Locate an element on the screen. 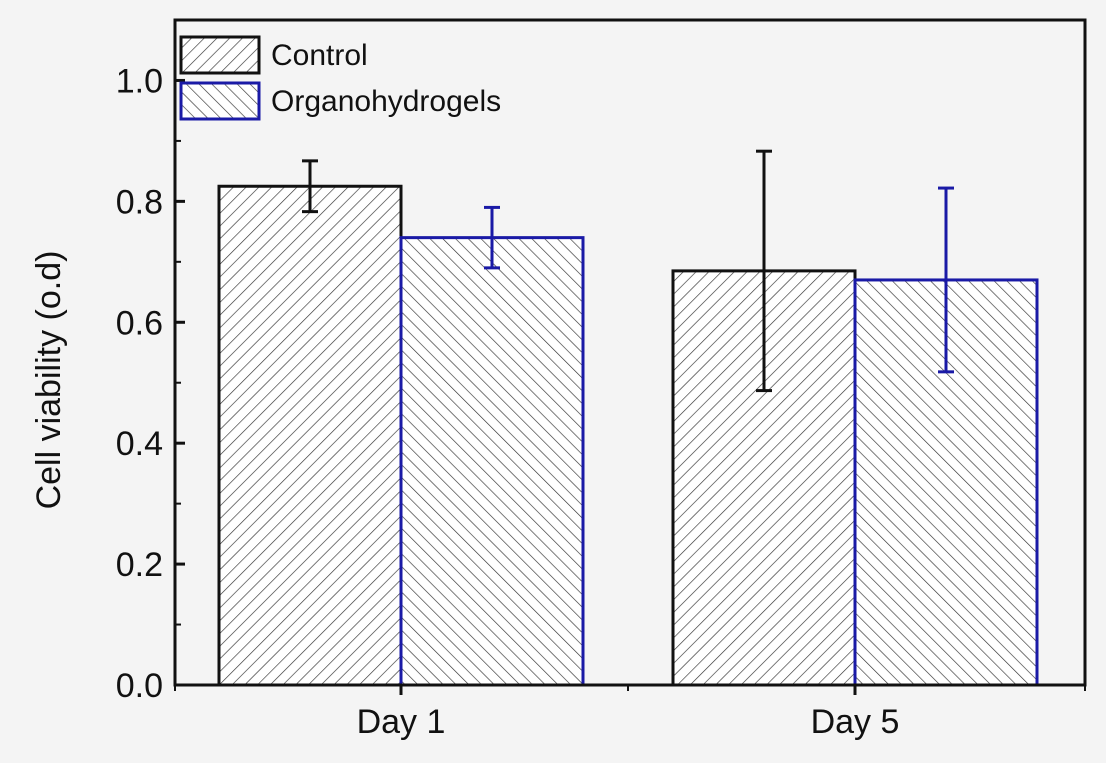  legend-label-control: Control is located at coordinates (319, 55).